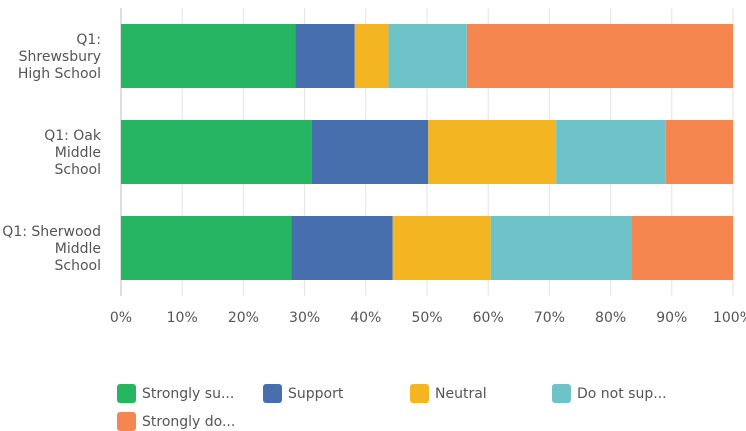 Image resolution: width=746 pixels, height=431 pixels. What do you see at coordinates (243, 318) in the screenshot?
I see `x-tick-label: 20%` at bounding box center [243, 318].